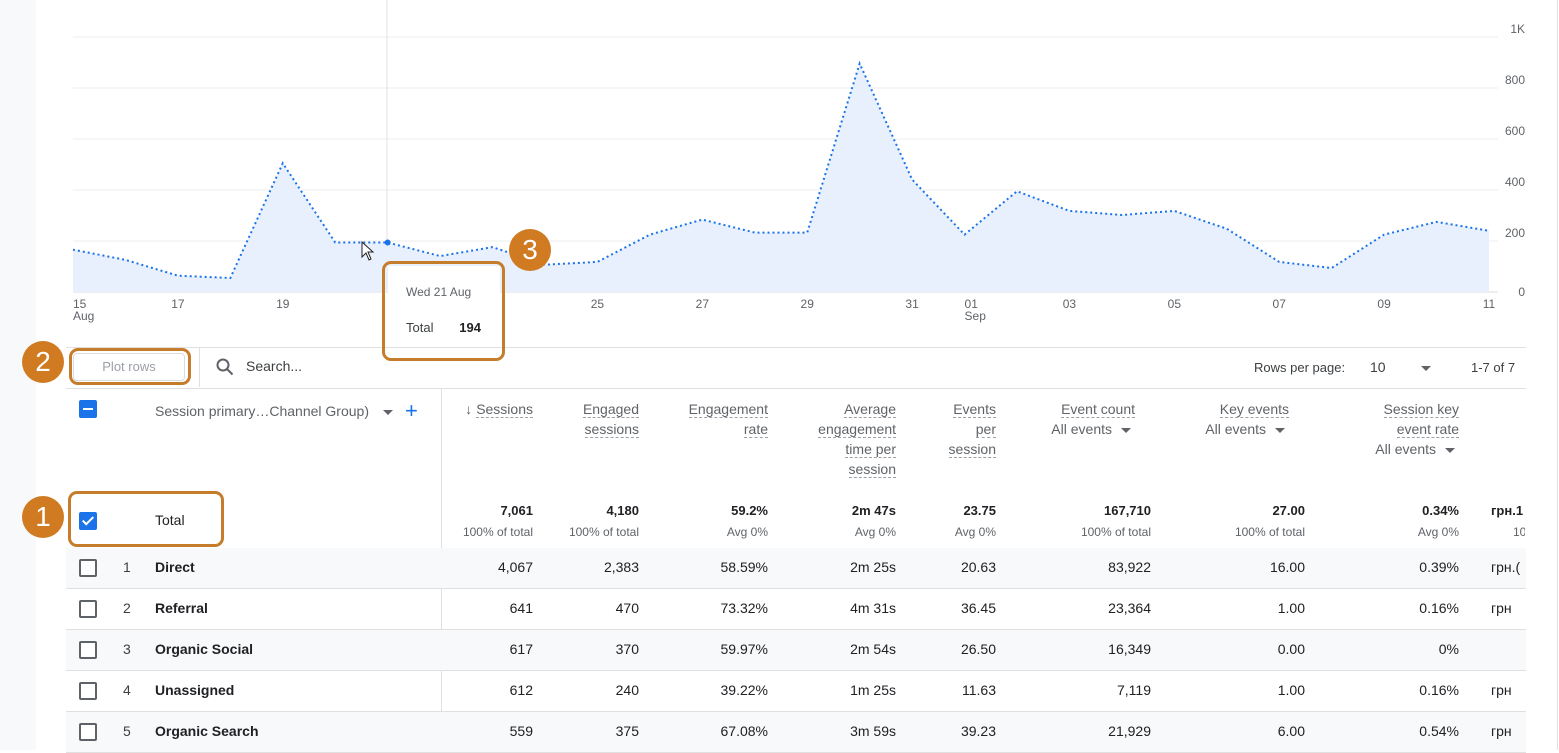 Image resolution: width=1559 pixels, height=753 pixels. I want to click on annotation-badge-3: 3, so click(530, 250).